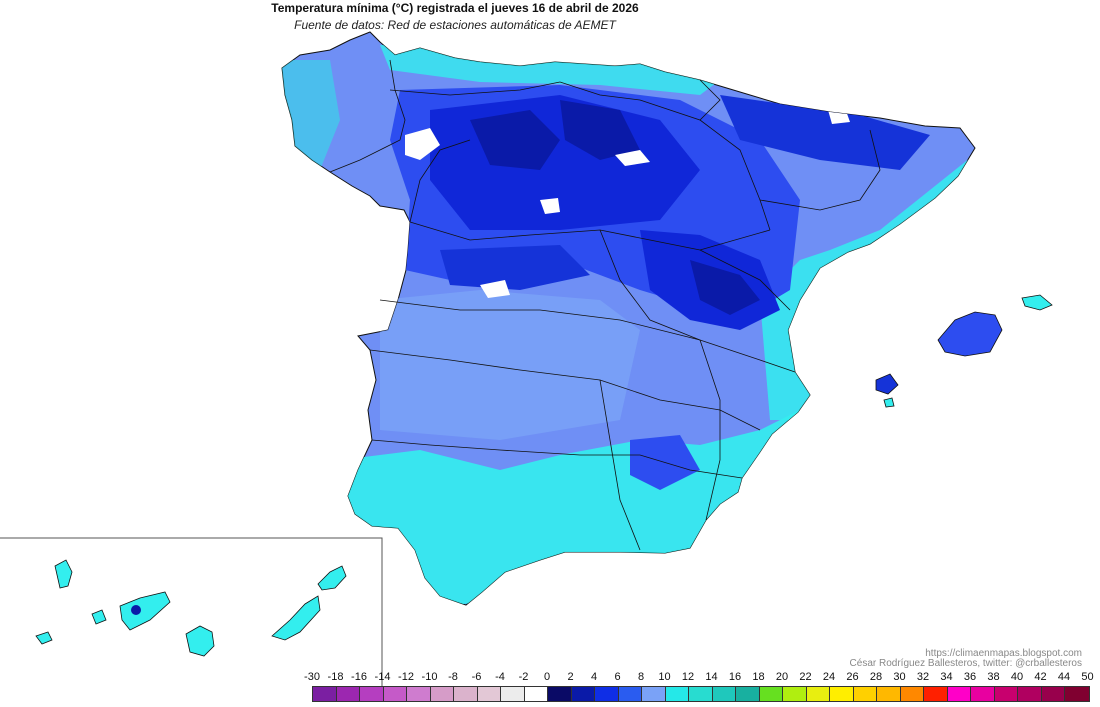 This screenshot has width=1100, height=707. Describe the element at coordinates (594, 677) in the screenshot. I see `legend-label: 4` at that location.